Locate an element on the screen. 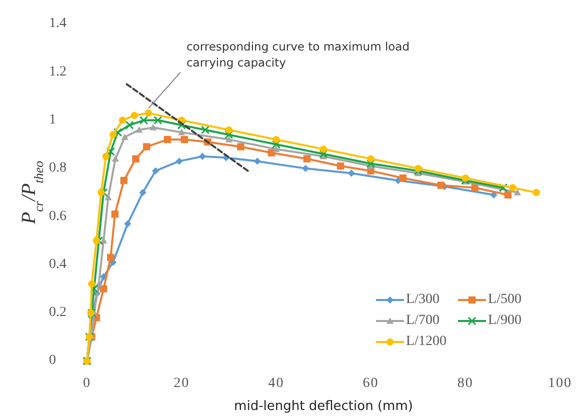 Image resolution: width=582 pixels, height=416 pixels. legend-label: L/300 is located at coordinates (423, 300).